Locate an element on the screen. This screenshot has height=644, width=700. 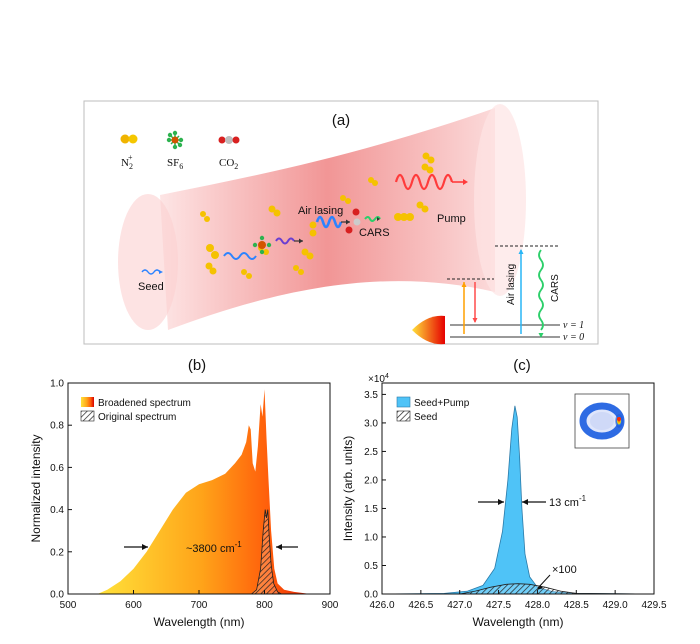
x-tick-label: 700 is located at coordinates (199, 605).